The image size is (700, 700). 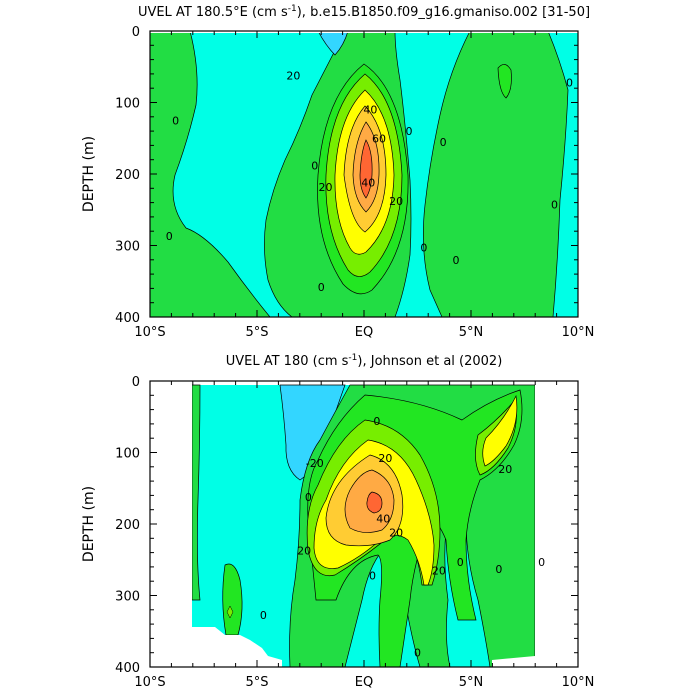 What do you see at coordinates (196, 492) in the screenshot?
I see `fill-level-obs-west-strip` at bounding box center [196, 492].